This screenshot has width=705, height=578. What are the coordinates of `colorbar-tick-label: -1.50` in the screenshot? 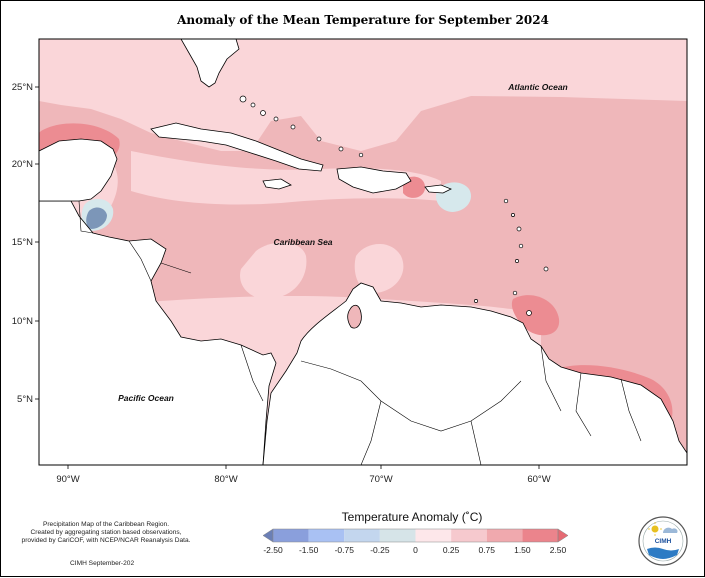 It's located at (309, 550).